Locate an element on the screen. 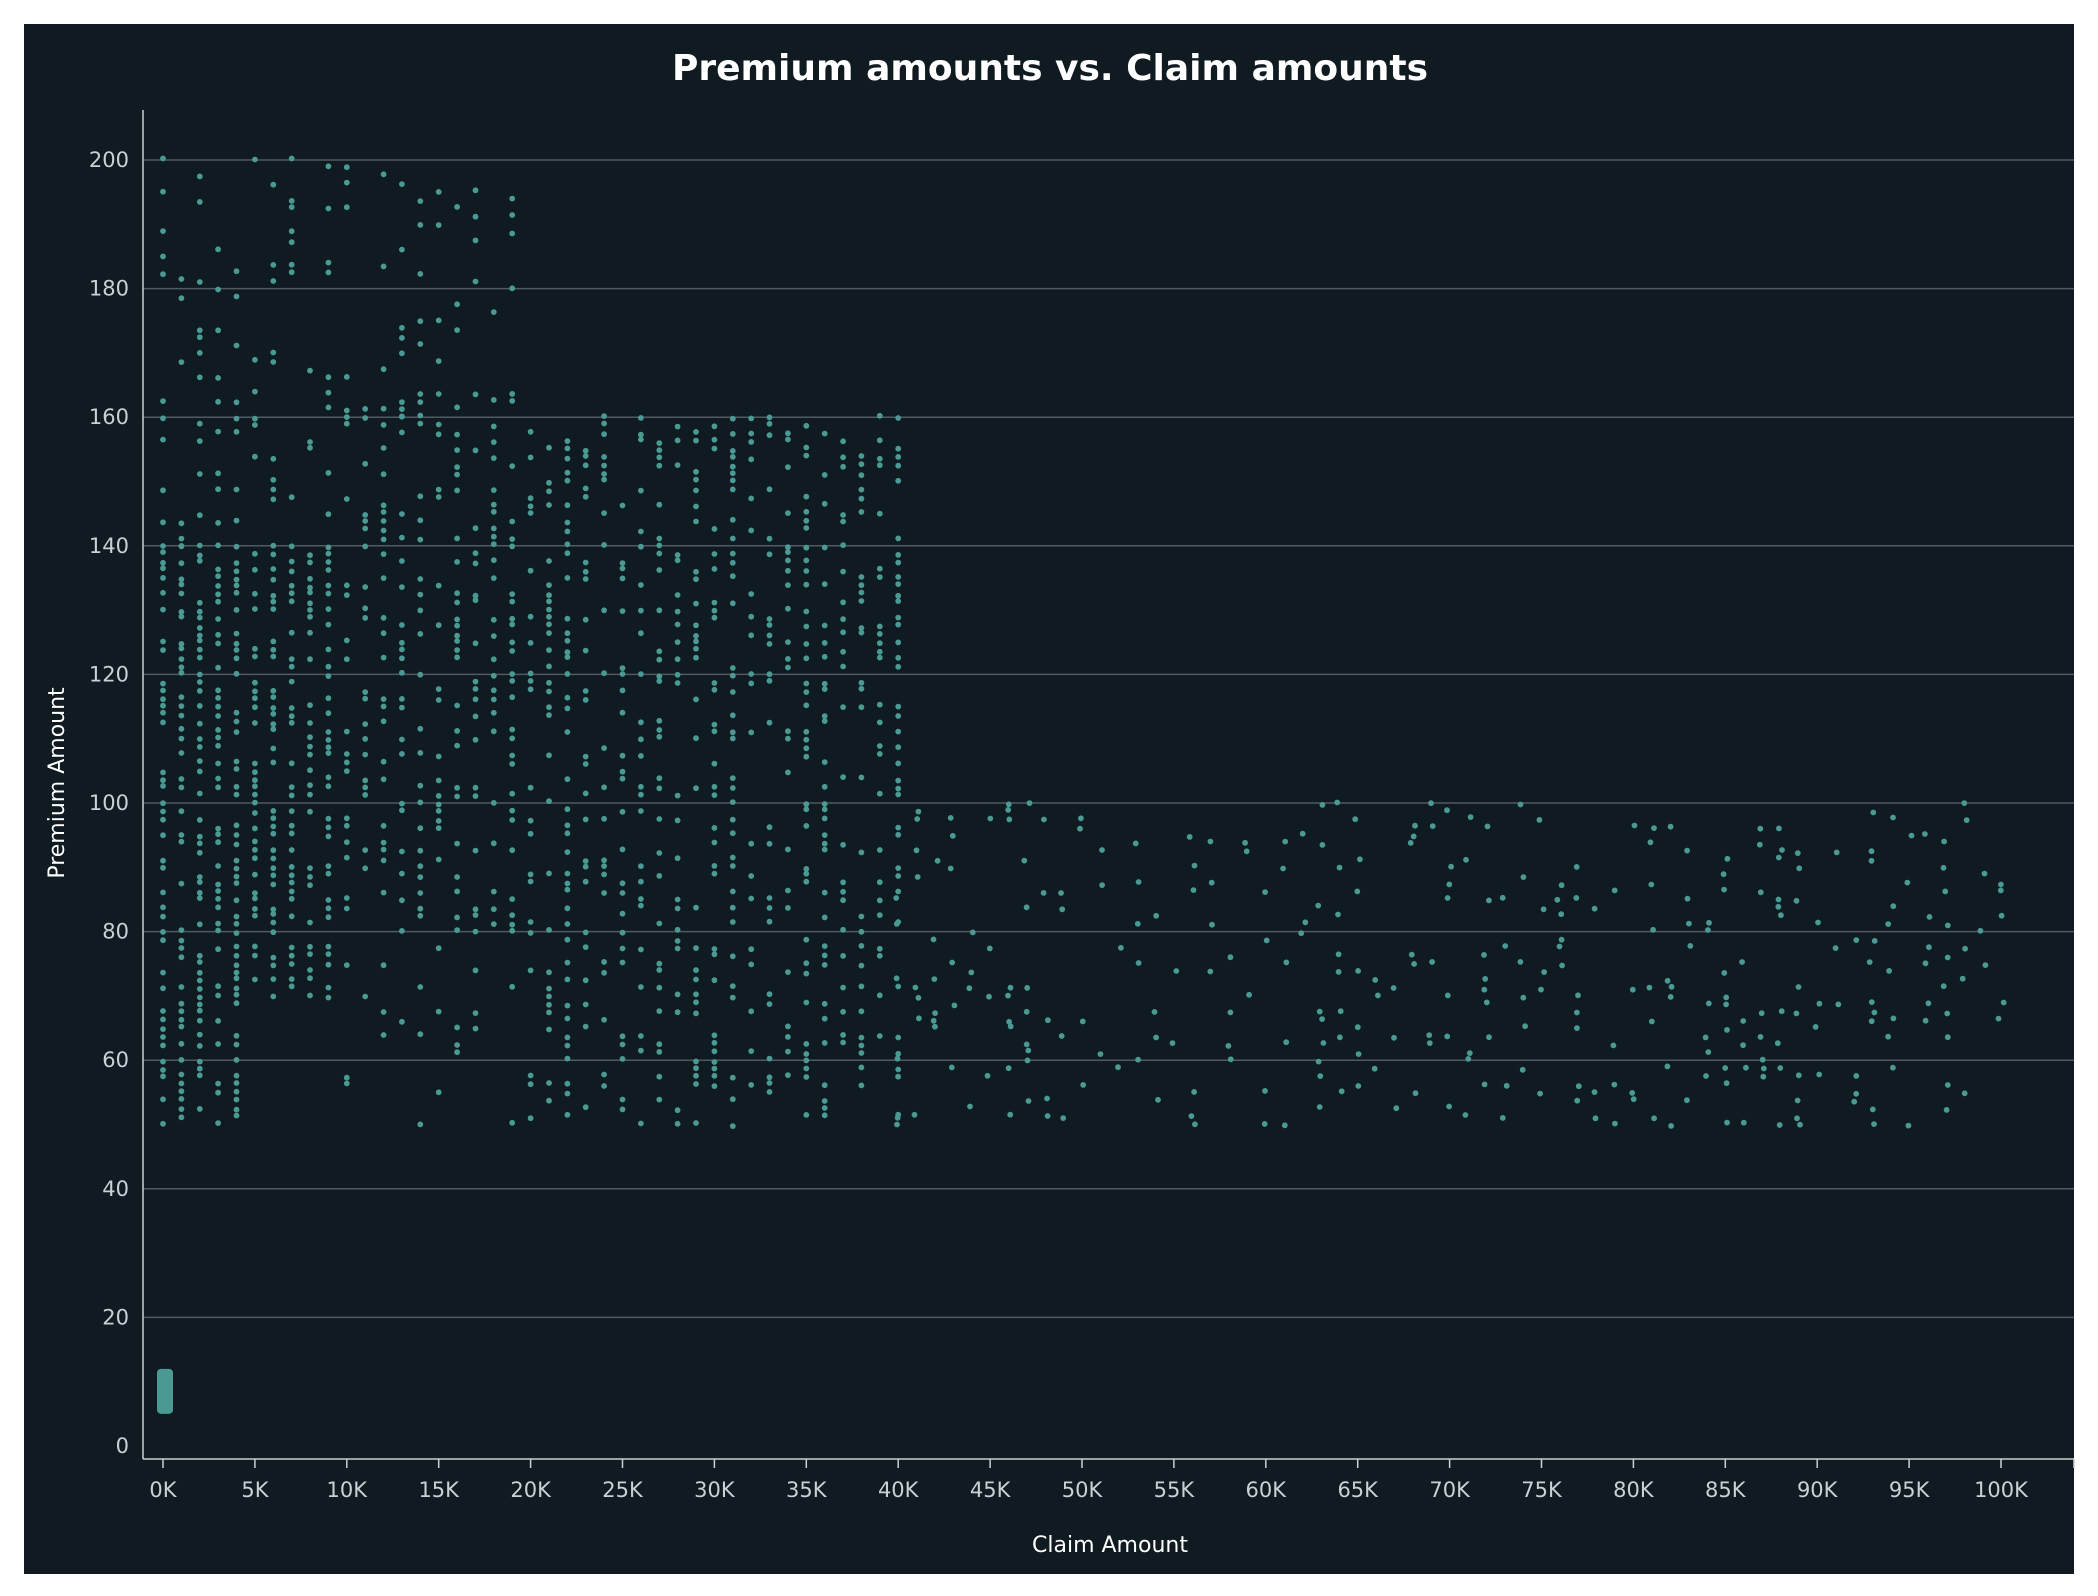  y-tick-label: 80 is located at coordinates (115, 932).